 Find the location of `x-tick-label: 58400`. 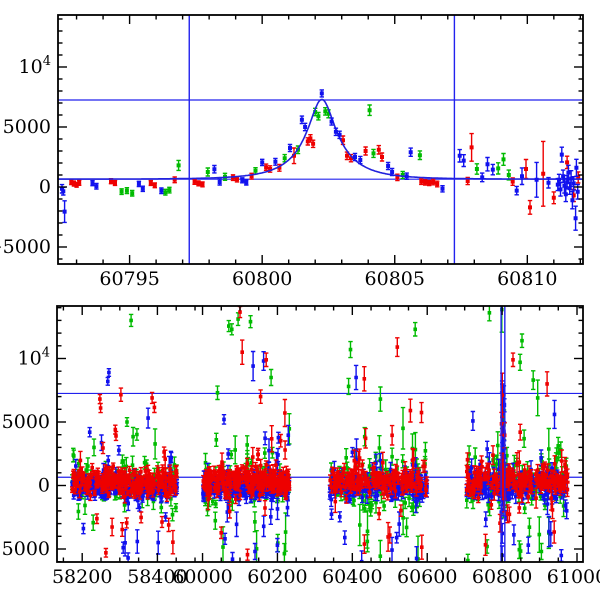

x-tick-label: 58400 is located at coordinates (157, 577).